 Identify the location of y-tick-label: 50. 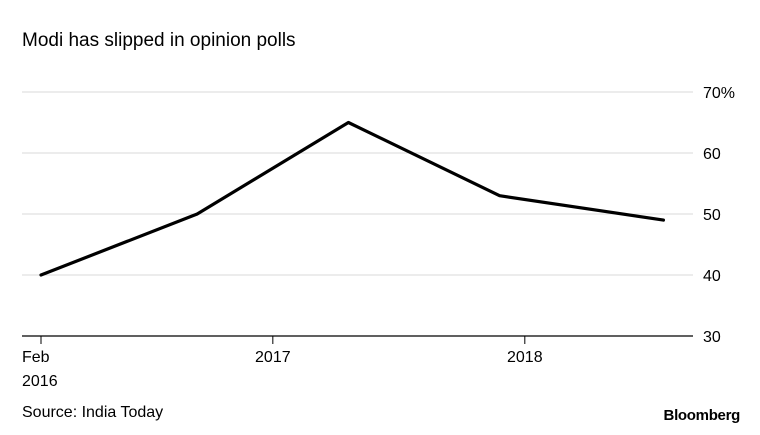
(712, 215).